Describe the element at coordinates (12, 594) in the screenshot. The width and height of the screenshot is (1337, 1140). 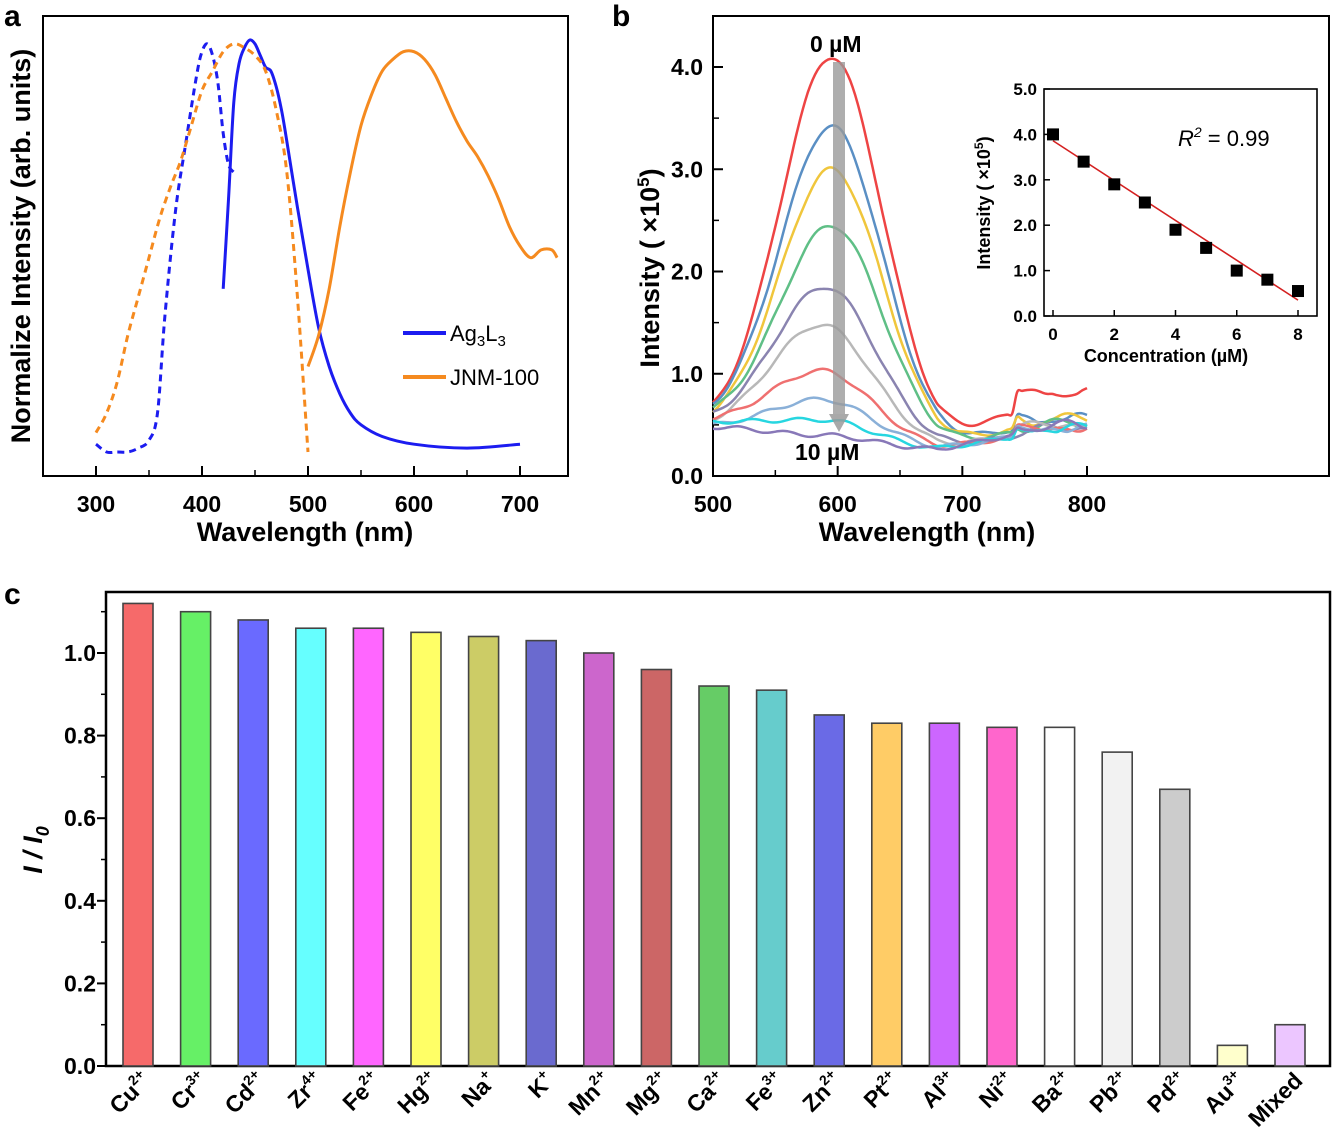
I see `panel-label-c: c` at that location.